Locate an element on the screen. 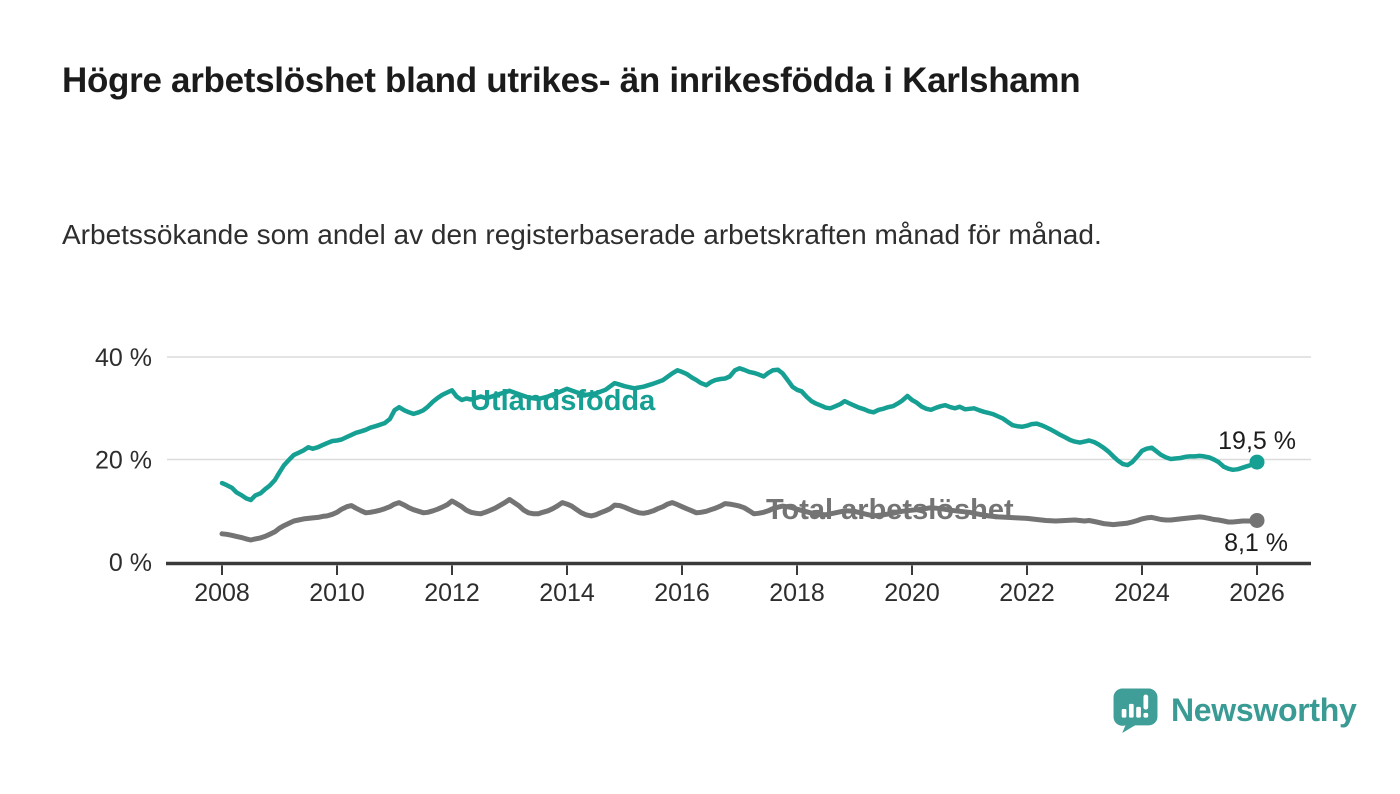 The width and height of the screenshot is (1400, 794). series-end-dots is located at coordinates (1257, 491).